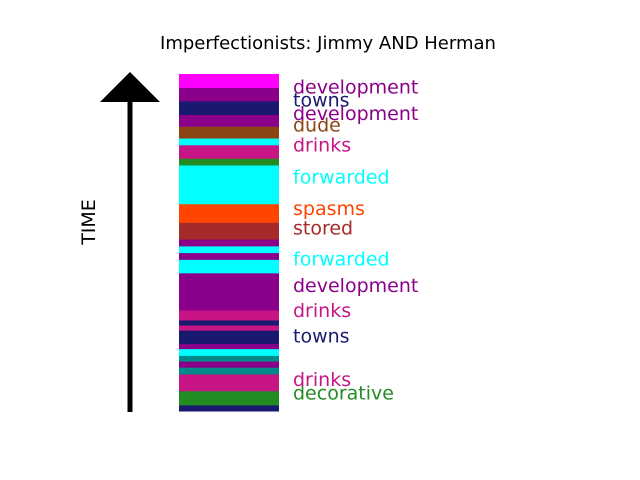 This screenshot has height=480, width=640. What do you see at coordinates (329, 209) in the screenshot?
I see `segment-label: spasms` at bounding box center [329, 209].